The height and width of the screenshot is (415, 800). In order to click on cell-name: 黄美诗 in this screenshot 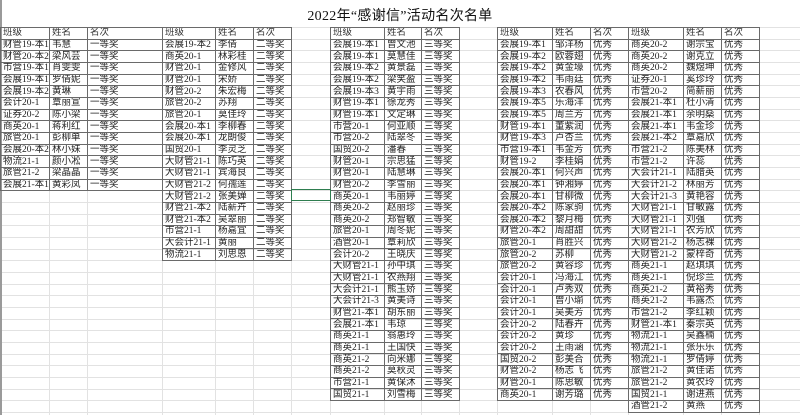, I will do `click(403, 301)`.